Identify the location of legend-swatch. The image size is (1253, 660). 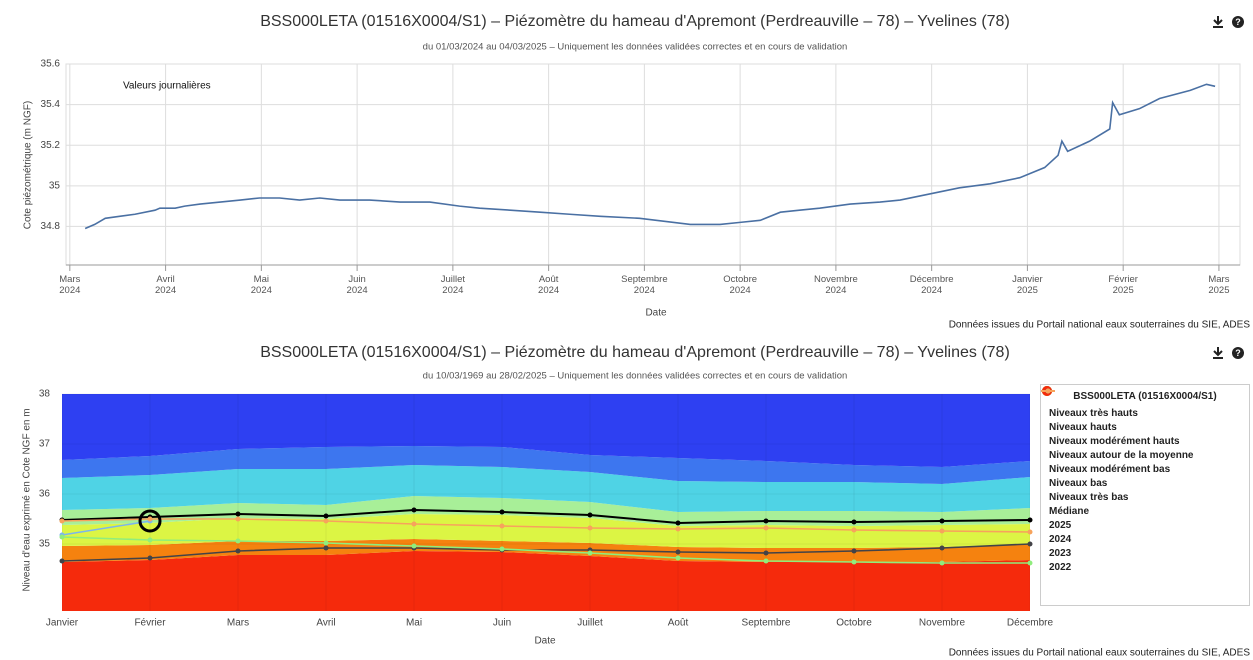
(1048, 391).